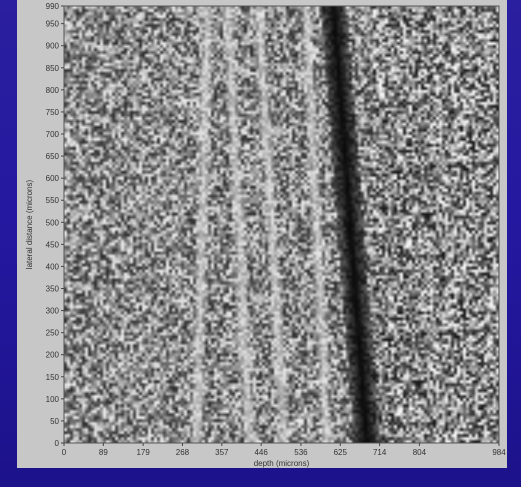 This screenshot has width=521, height=487. I want to click on x-tick-label: 714, so click(380, 452).